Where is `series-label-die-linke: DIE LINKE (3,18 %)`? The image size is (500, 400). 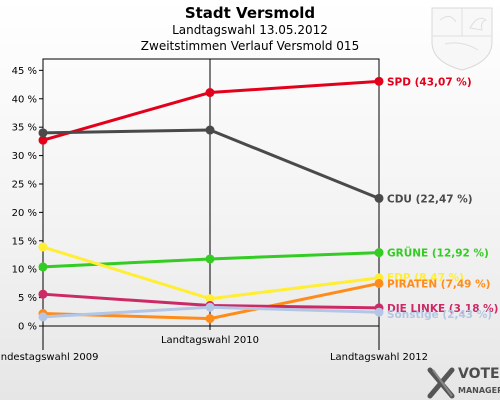 series-label-die-linke: DIE LINKE (3,18 %) is located at coordinates (442, 309).